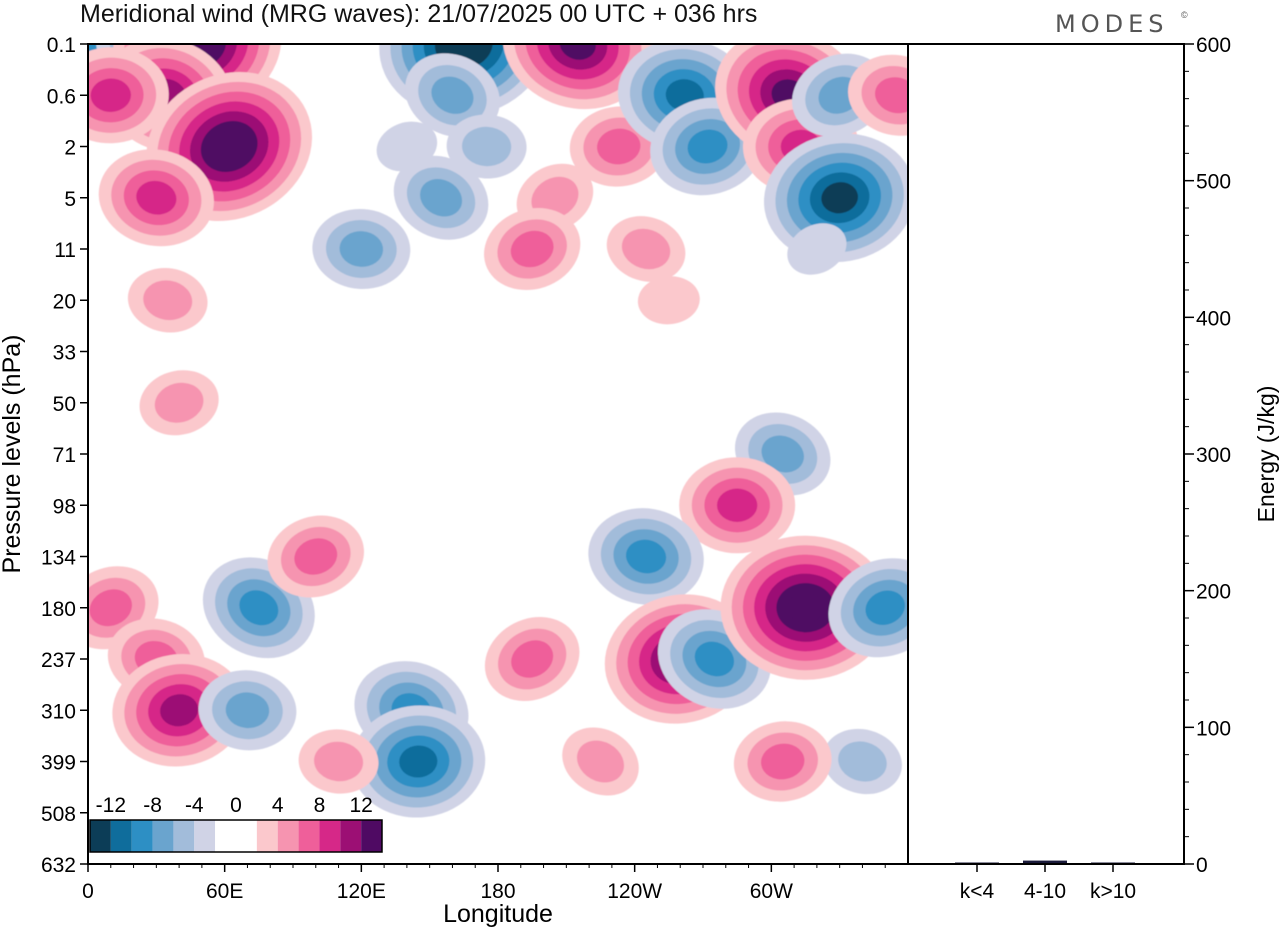  Describe the element at coordinates (634, 891) in the screenshot. I see `x-tick-label: 120W` at that location.